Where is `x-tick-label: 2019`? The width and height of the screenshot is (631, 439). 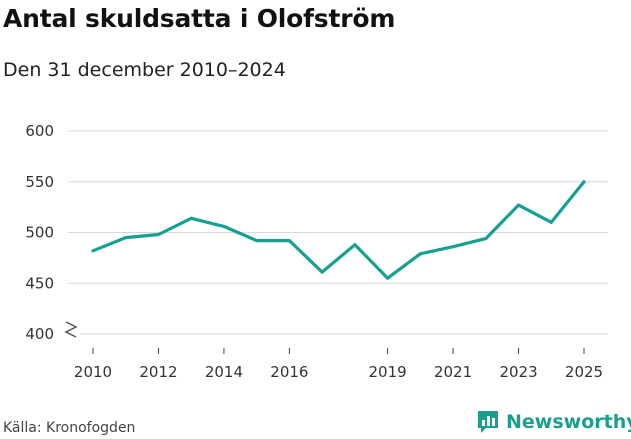 x-tick-label: 2019 is located at coordinates (388, 372).